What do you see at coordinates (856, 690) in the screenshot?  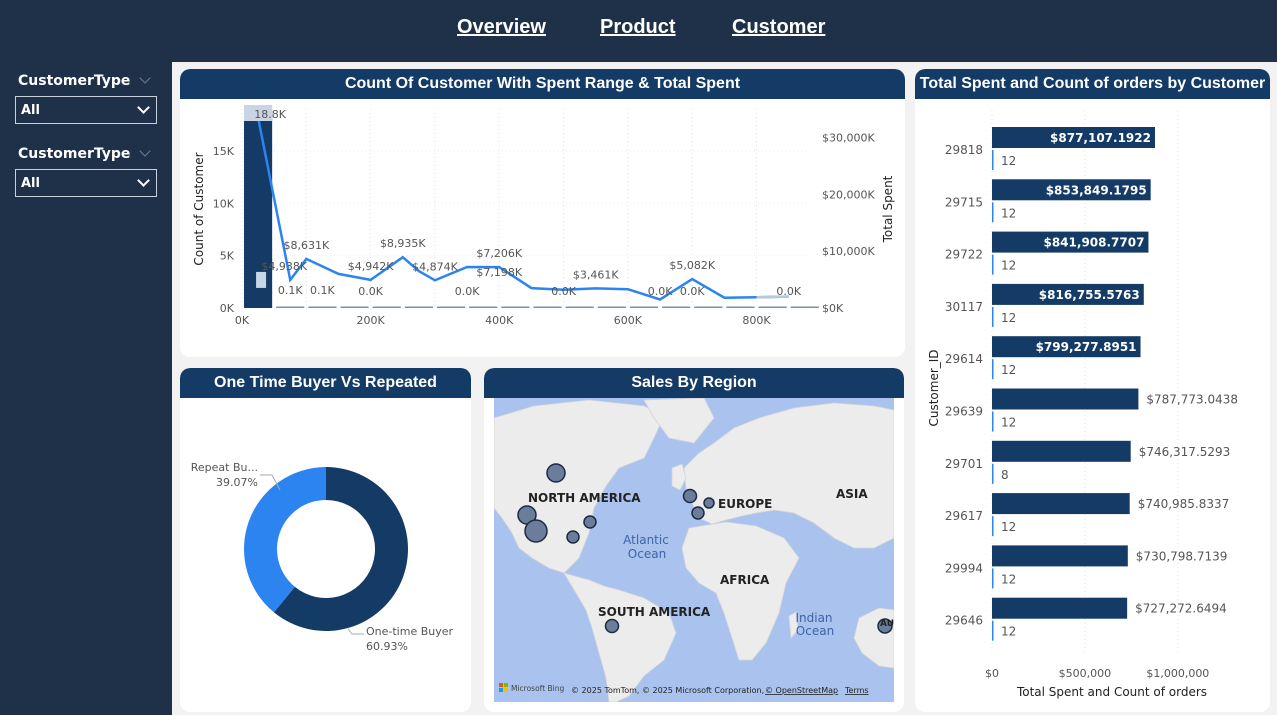 I see `terms-link: Terms` at bounding box center [856, 690].